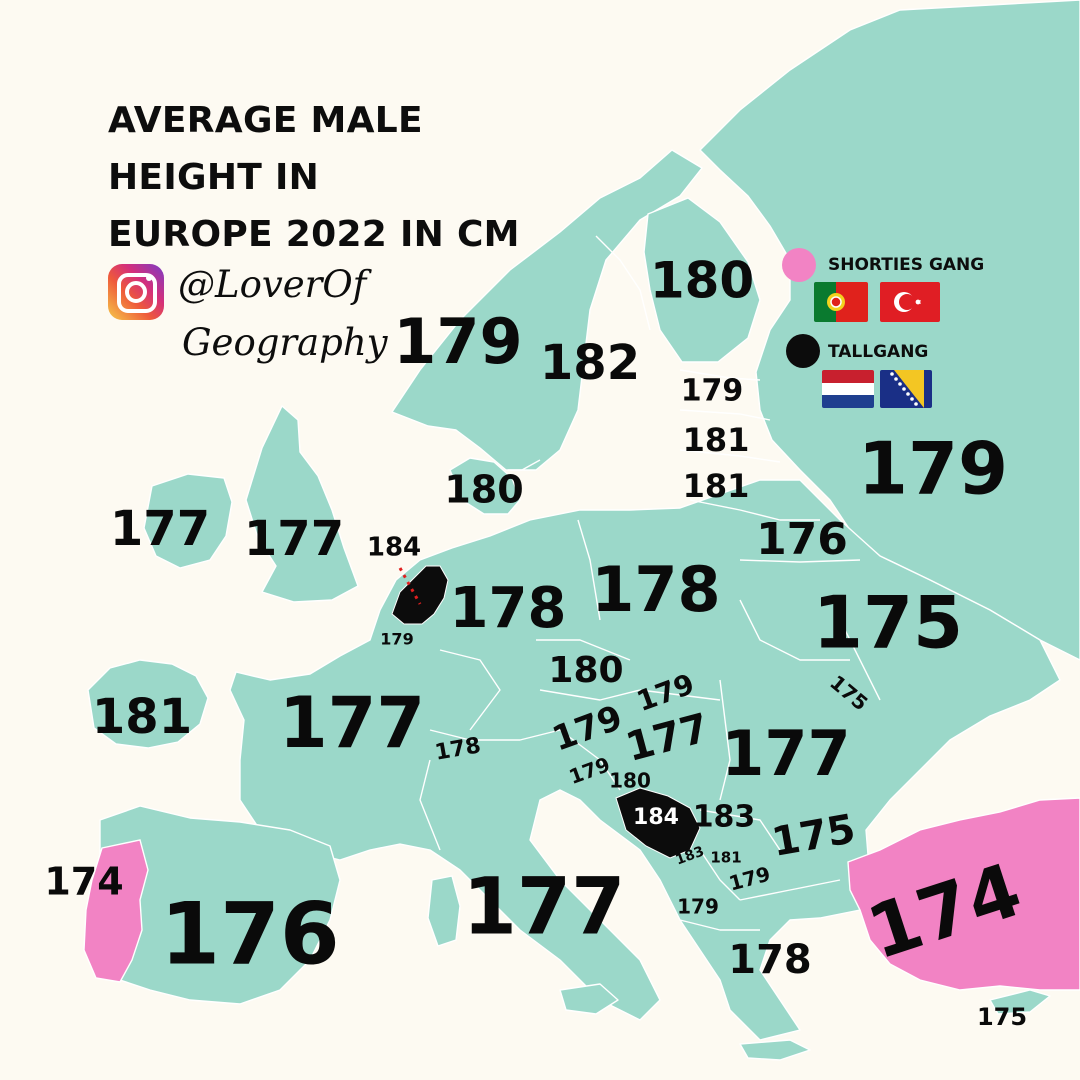  I want to click on label-portugal: 174, so click(83, 882).